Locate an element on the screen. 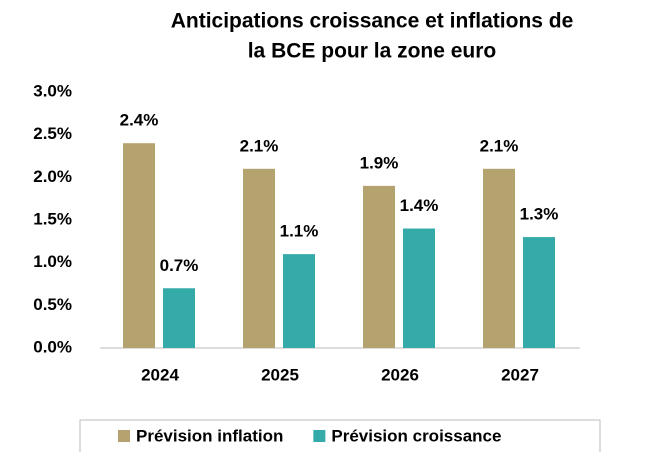 The width and height of the screenshot is (651, 452). legend-box is located at coordinates (340, 435).